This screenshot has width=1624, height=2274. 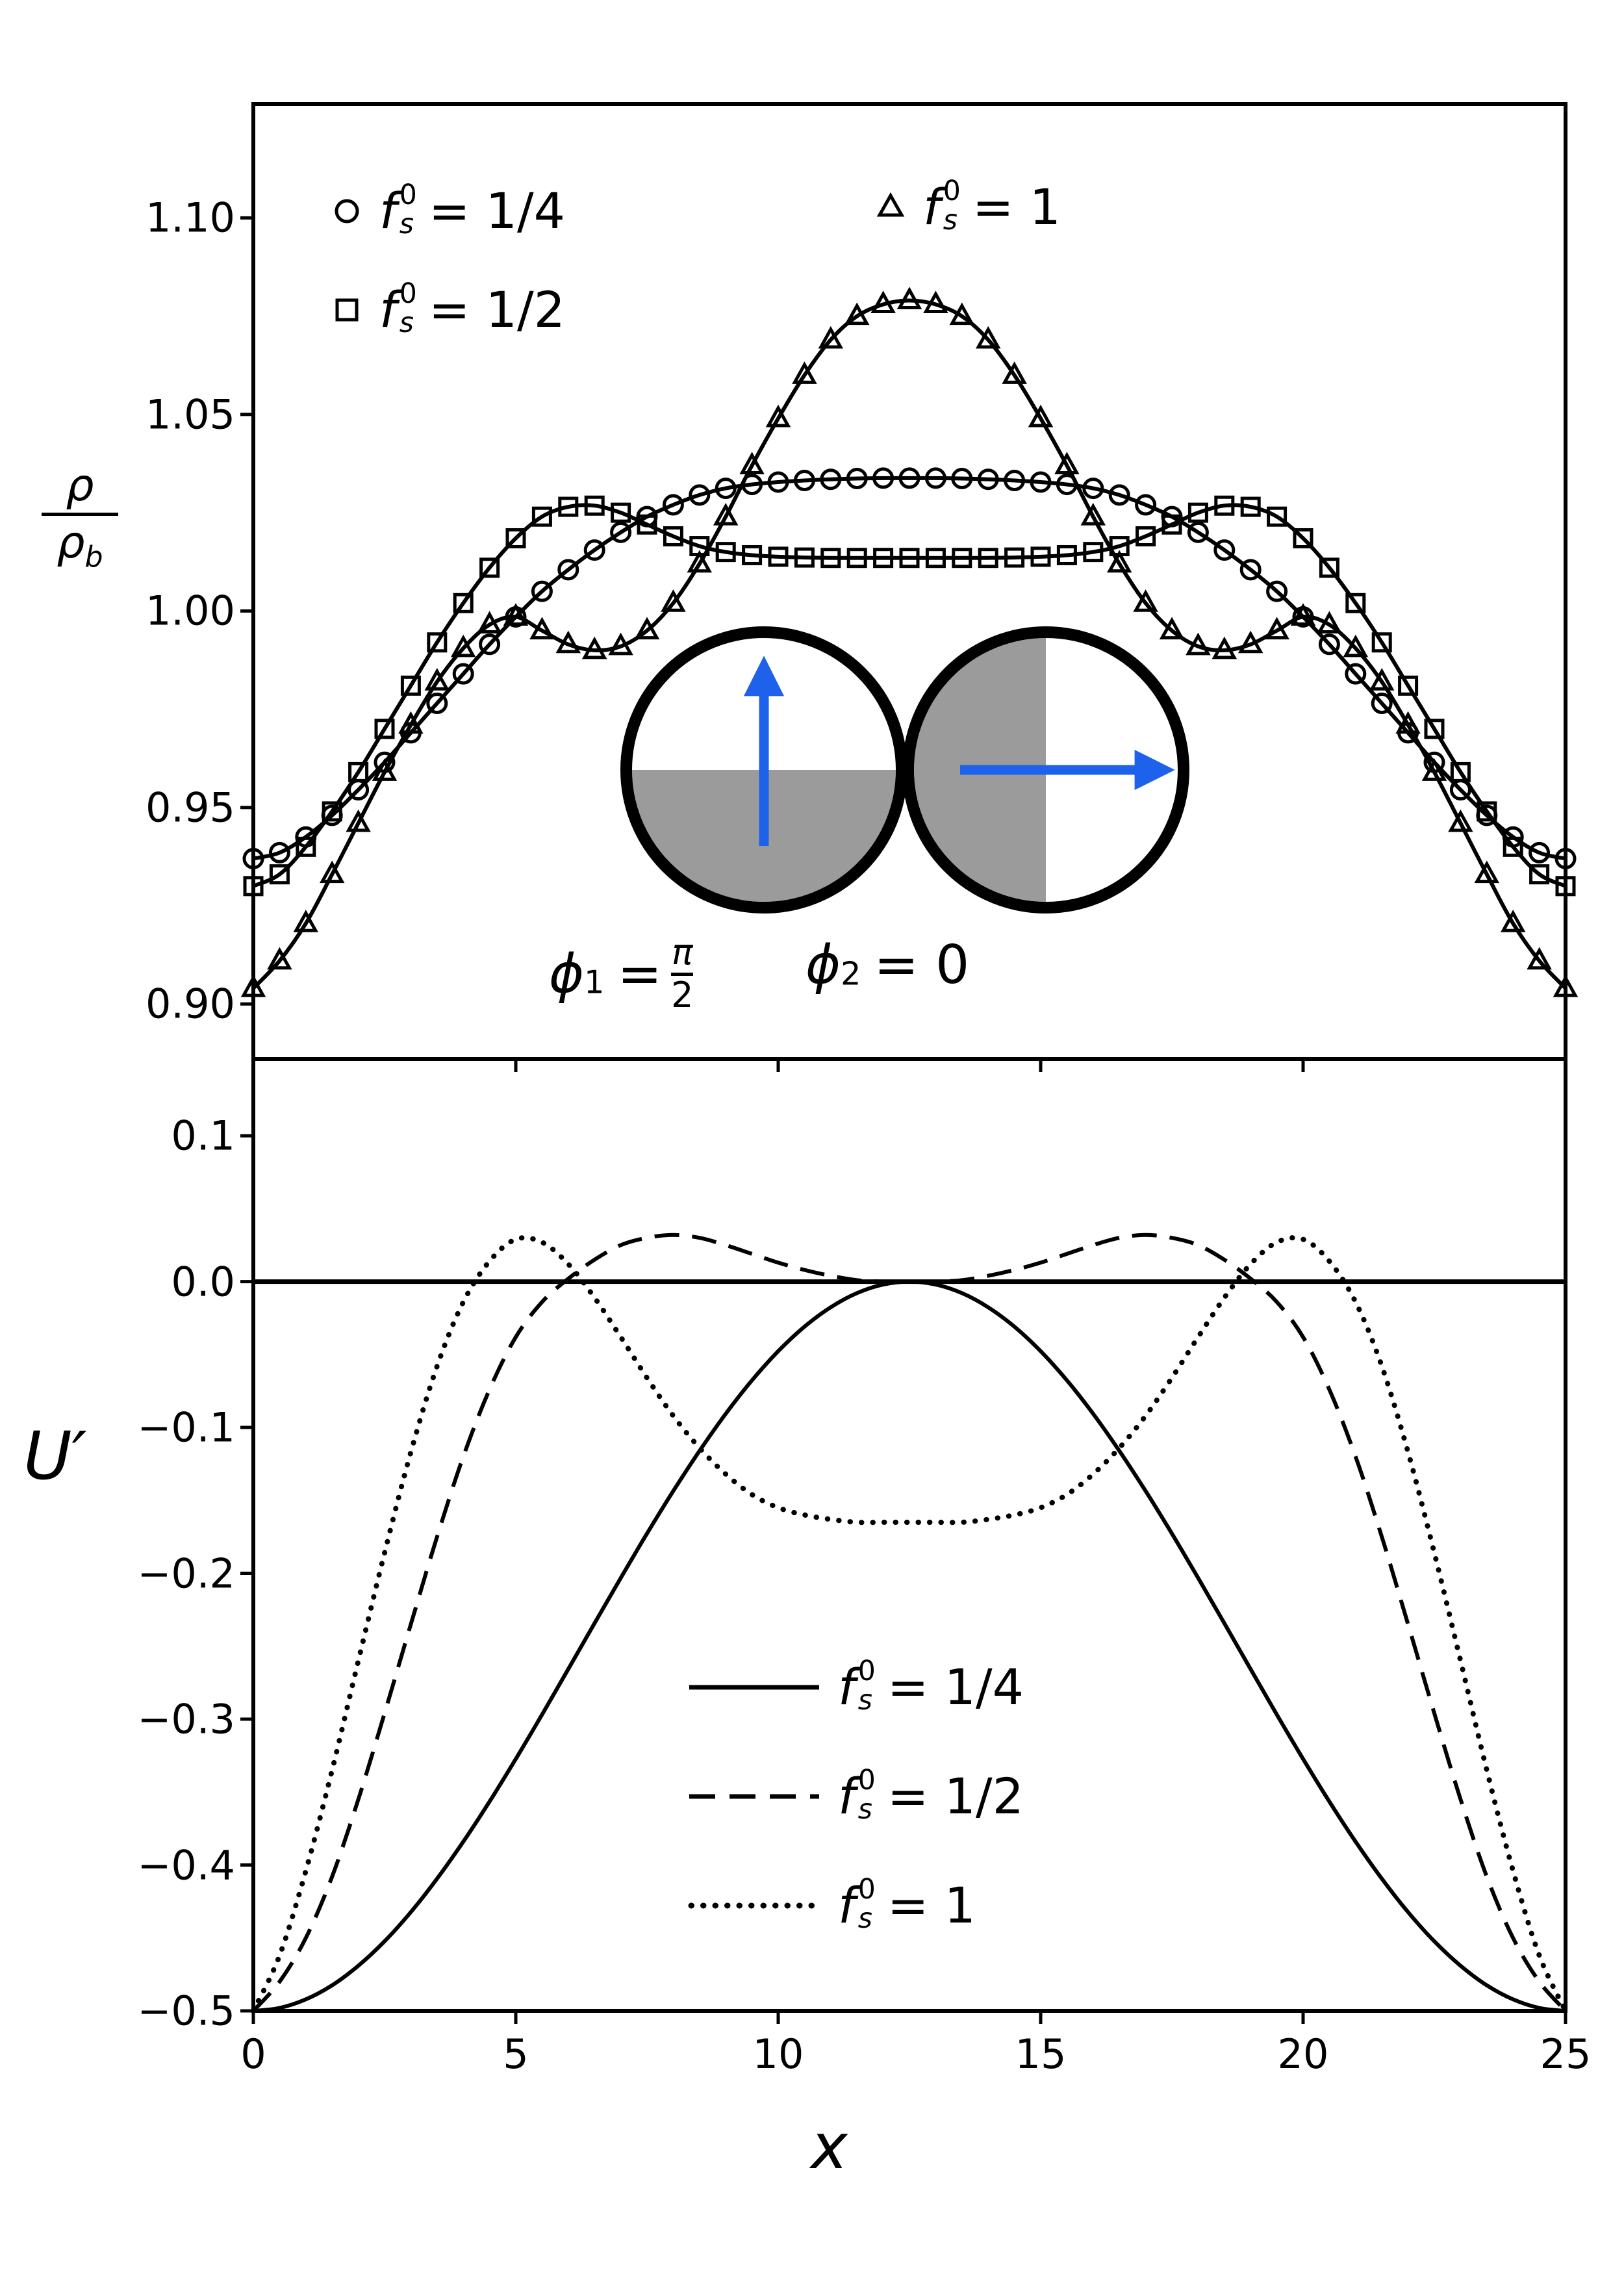 I want to click on janus-particles-inset, so click(x=904, y=769).